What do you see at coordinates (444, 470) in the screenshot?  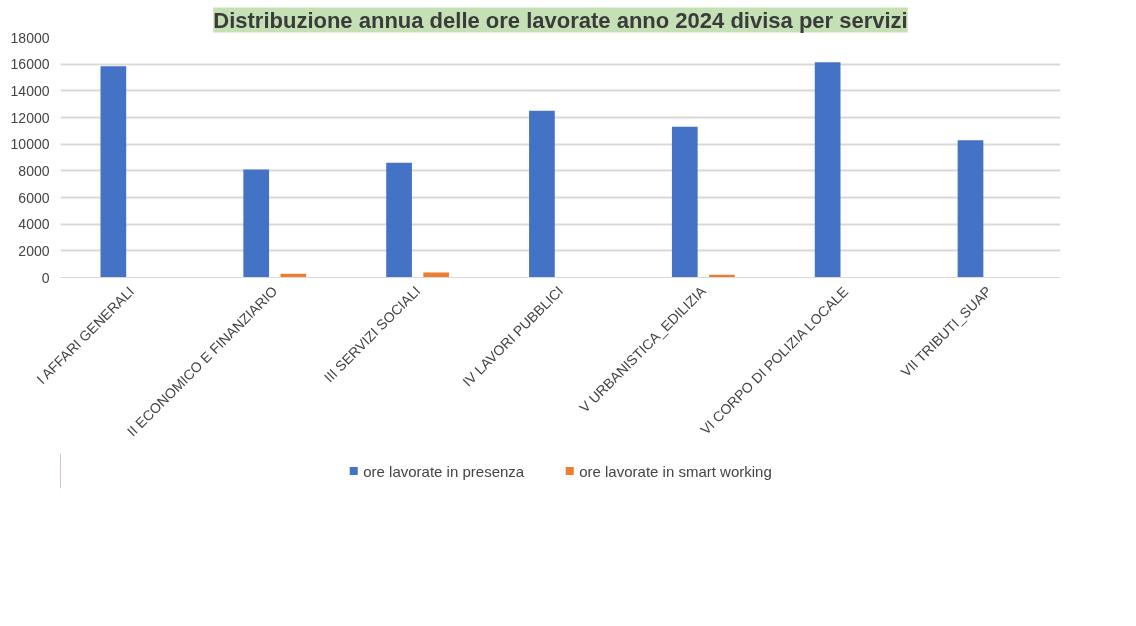 I see `legend-label: ore lavorate in presenza` at bounding box center [444, 470].